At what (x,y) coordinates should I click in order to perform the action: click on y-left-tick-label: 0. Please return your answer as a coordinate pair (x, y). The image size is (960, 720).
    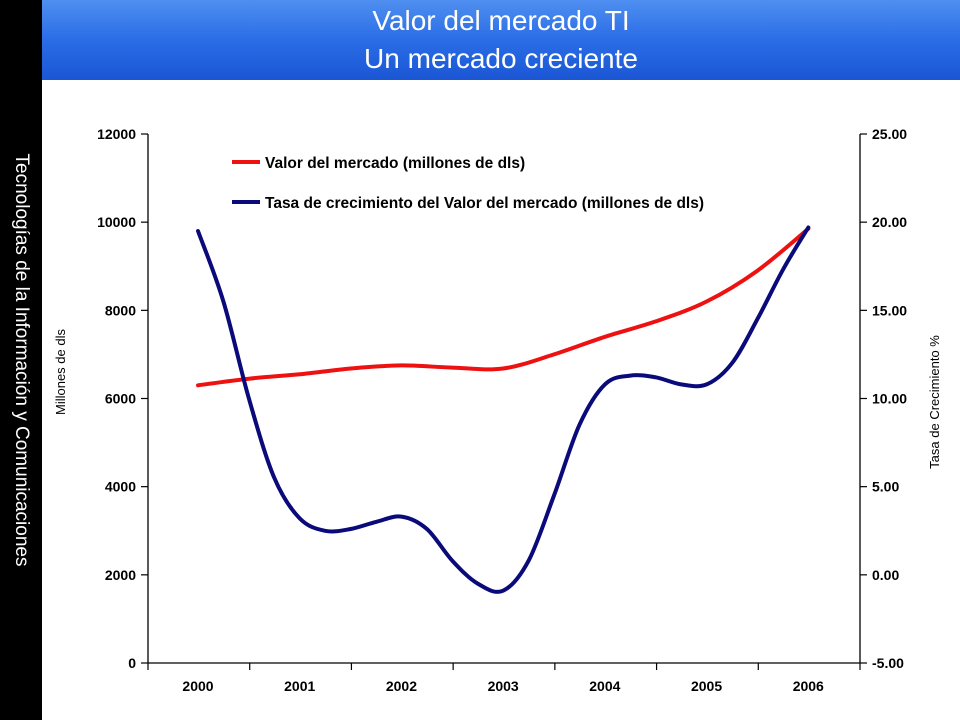
    Looking at the image, I should click on (132, 663).